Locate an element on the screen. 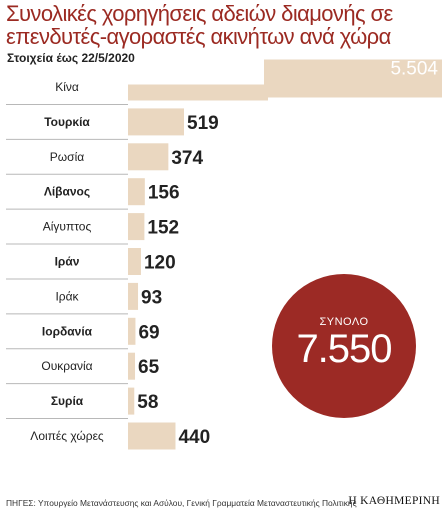 This screenshot has width=444, height=524. chart-subtitle: Στοιχεία έως 22/5/2020 is located at coordinates (71, 58).